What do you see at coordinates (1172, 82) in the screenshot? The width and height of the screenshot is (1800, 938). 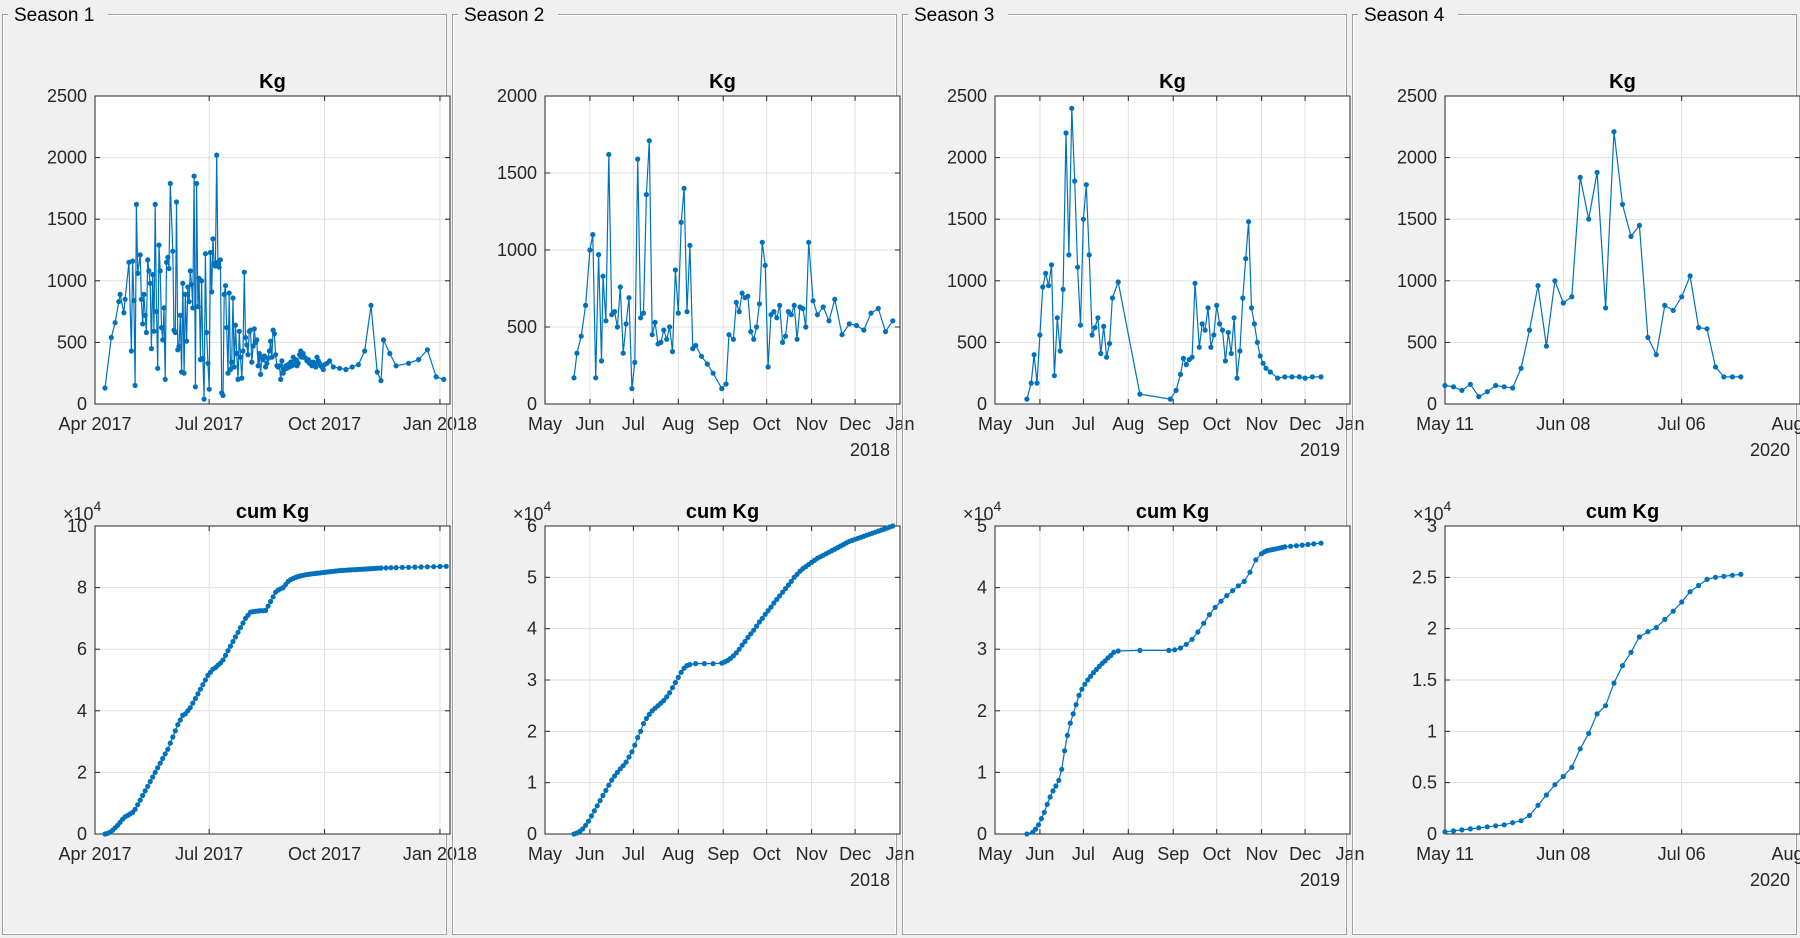 I see `axes-title: Kg` at bounding box center [1172, 82].